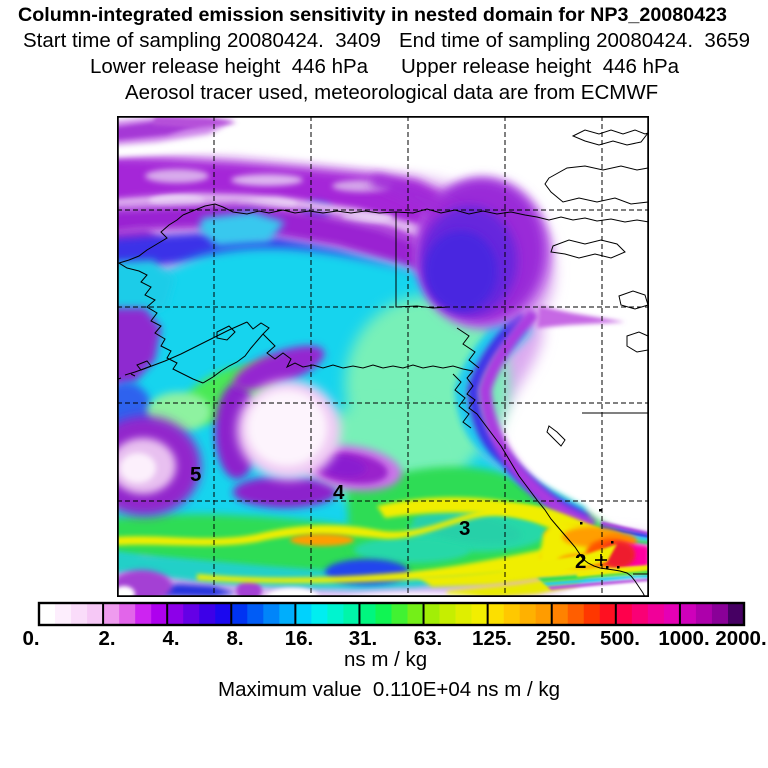 This screenshot has width=768, height=768. What do you see at coordinates (580, 561) in the screenshot?
I see `svg-text: 2` at bounding box center [580, 561].